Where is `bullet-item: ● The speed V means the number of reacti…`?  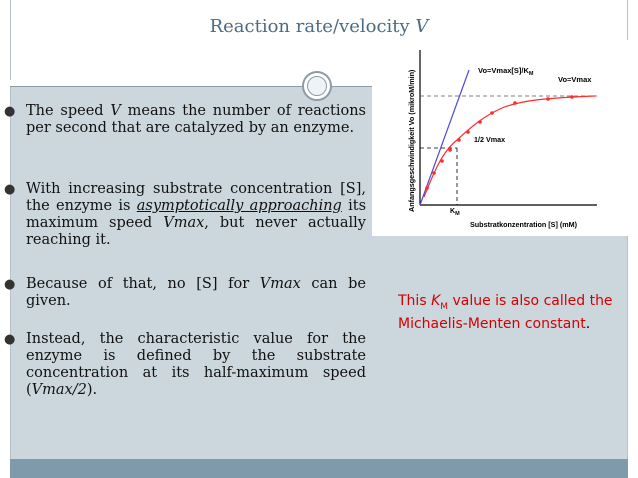
bullet-item: ● The speed V means the number of reacti… is located at coordinates (185, 119).